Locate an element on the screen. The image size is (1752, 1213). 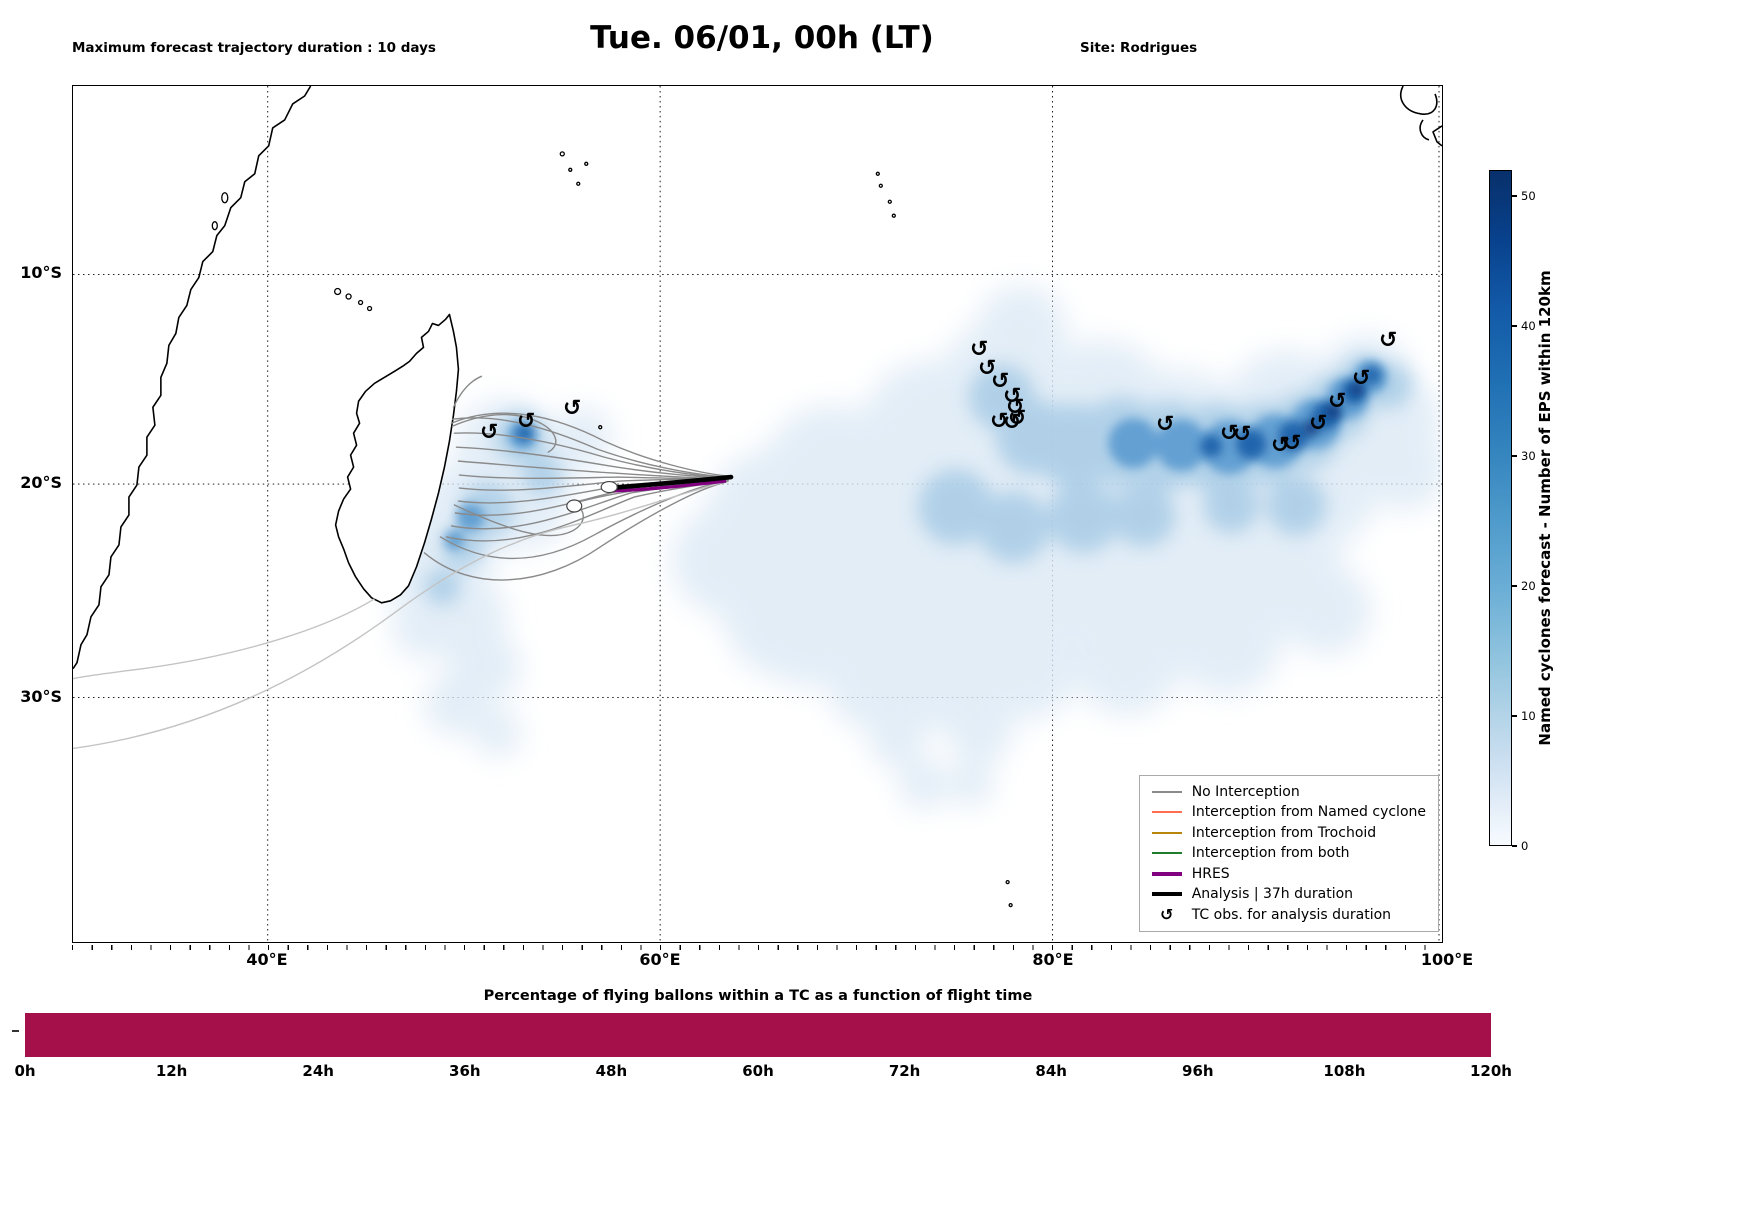
flight-time-tick-label: 12h is located at coordinates (171, 1071).